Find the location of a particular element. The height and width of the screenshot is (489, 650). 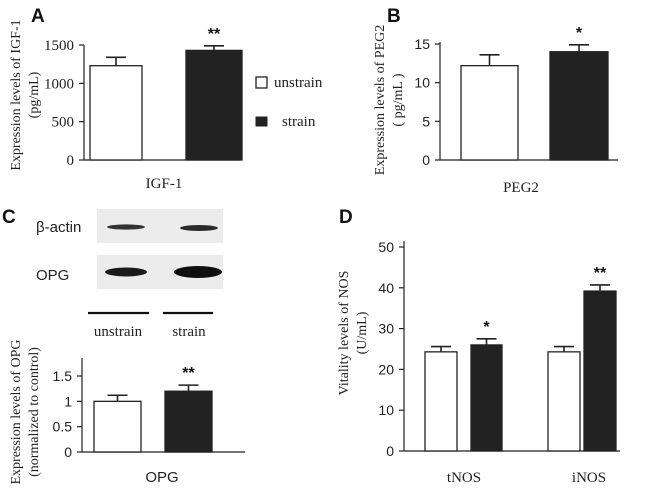

blot-label-opg: OPG is located at coordinates (52, 275).